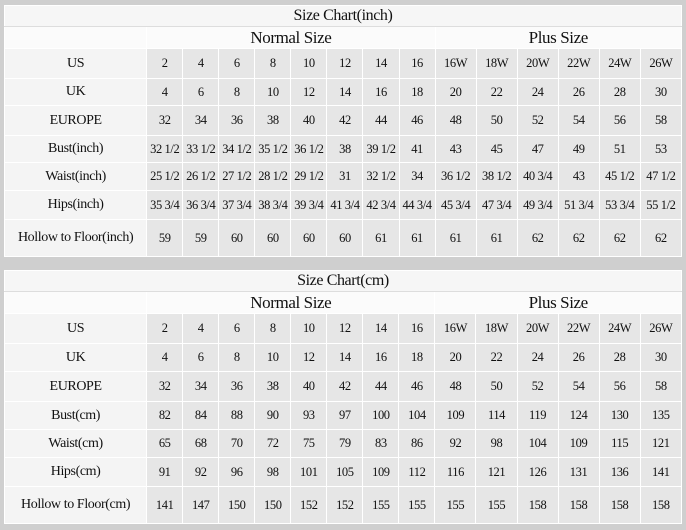 The height and width of the screenshot is (530, 686). I want to click on size-cell: 32, so click(165, 120).